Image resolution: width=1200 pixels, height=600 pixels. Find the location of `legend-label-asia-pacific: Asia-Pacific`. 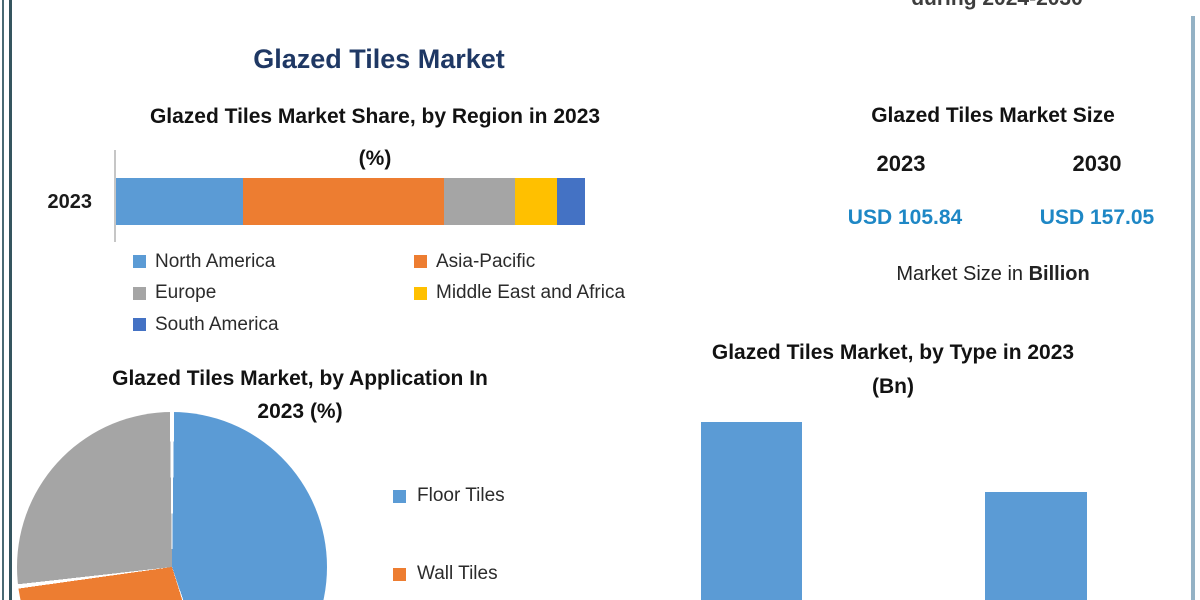

legend-label-asia-pacific: Asia-Pacific is located at coordinates (486, 261).